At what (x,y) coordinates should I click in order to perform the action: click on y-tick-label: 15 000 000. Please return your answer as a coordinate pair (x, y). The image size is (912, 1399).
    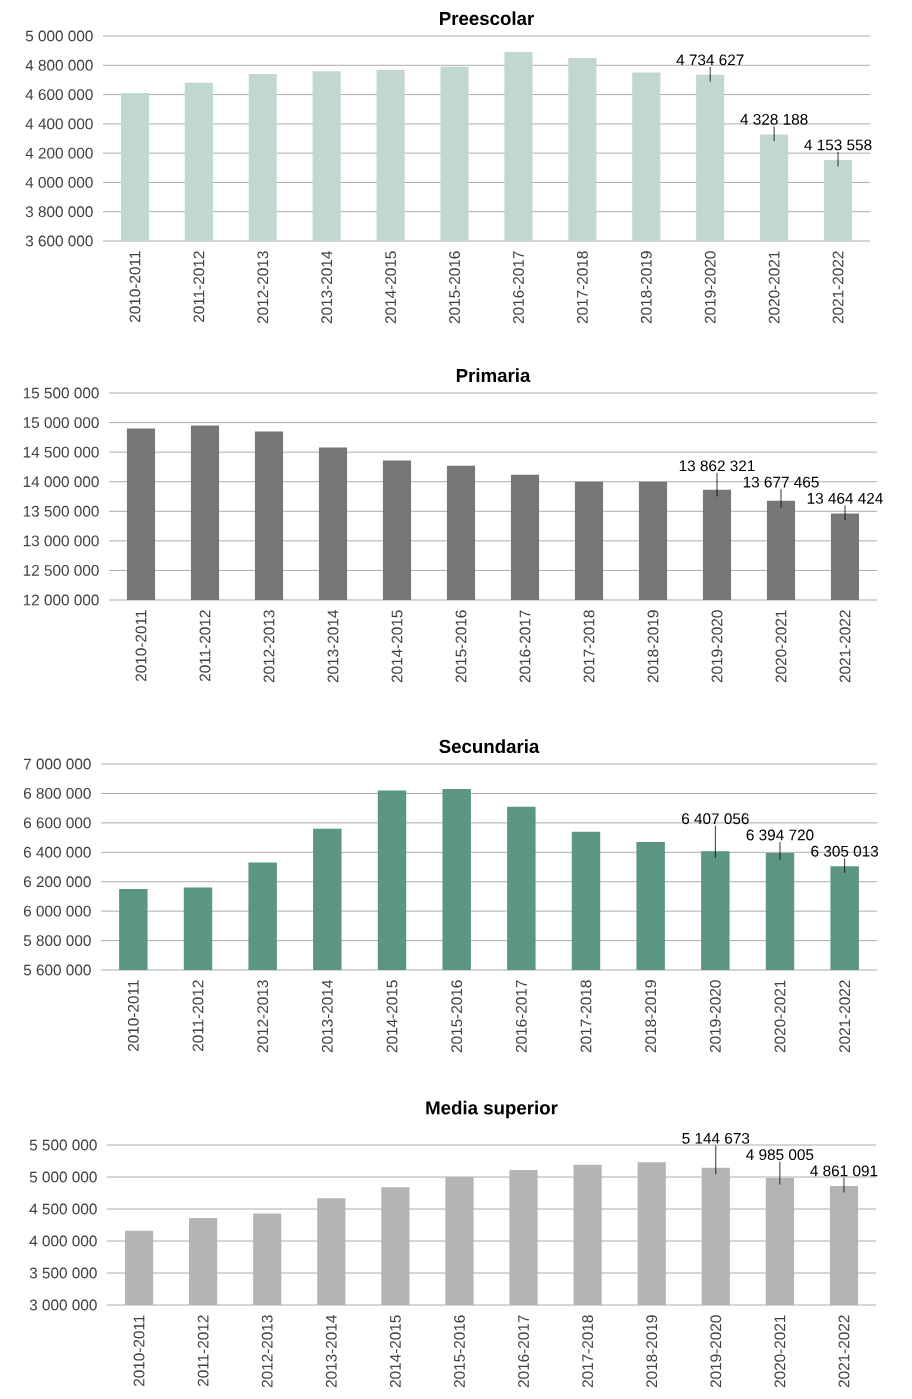
    Looking at the image, I should click on (61, 423).